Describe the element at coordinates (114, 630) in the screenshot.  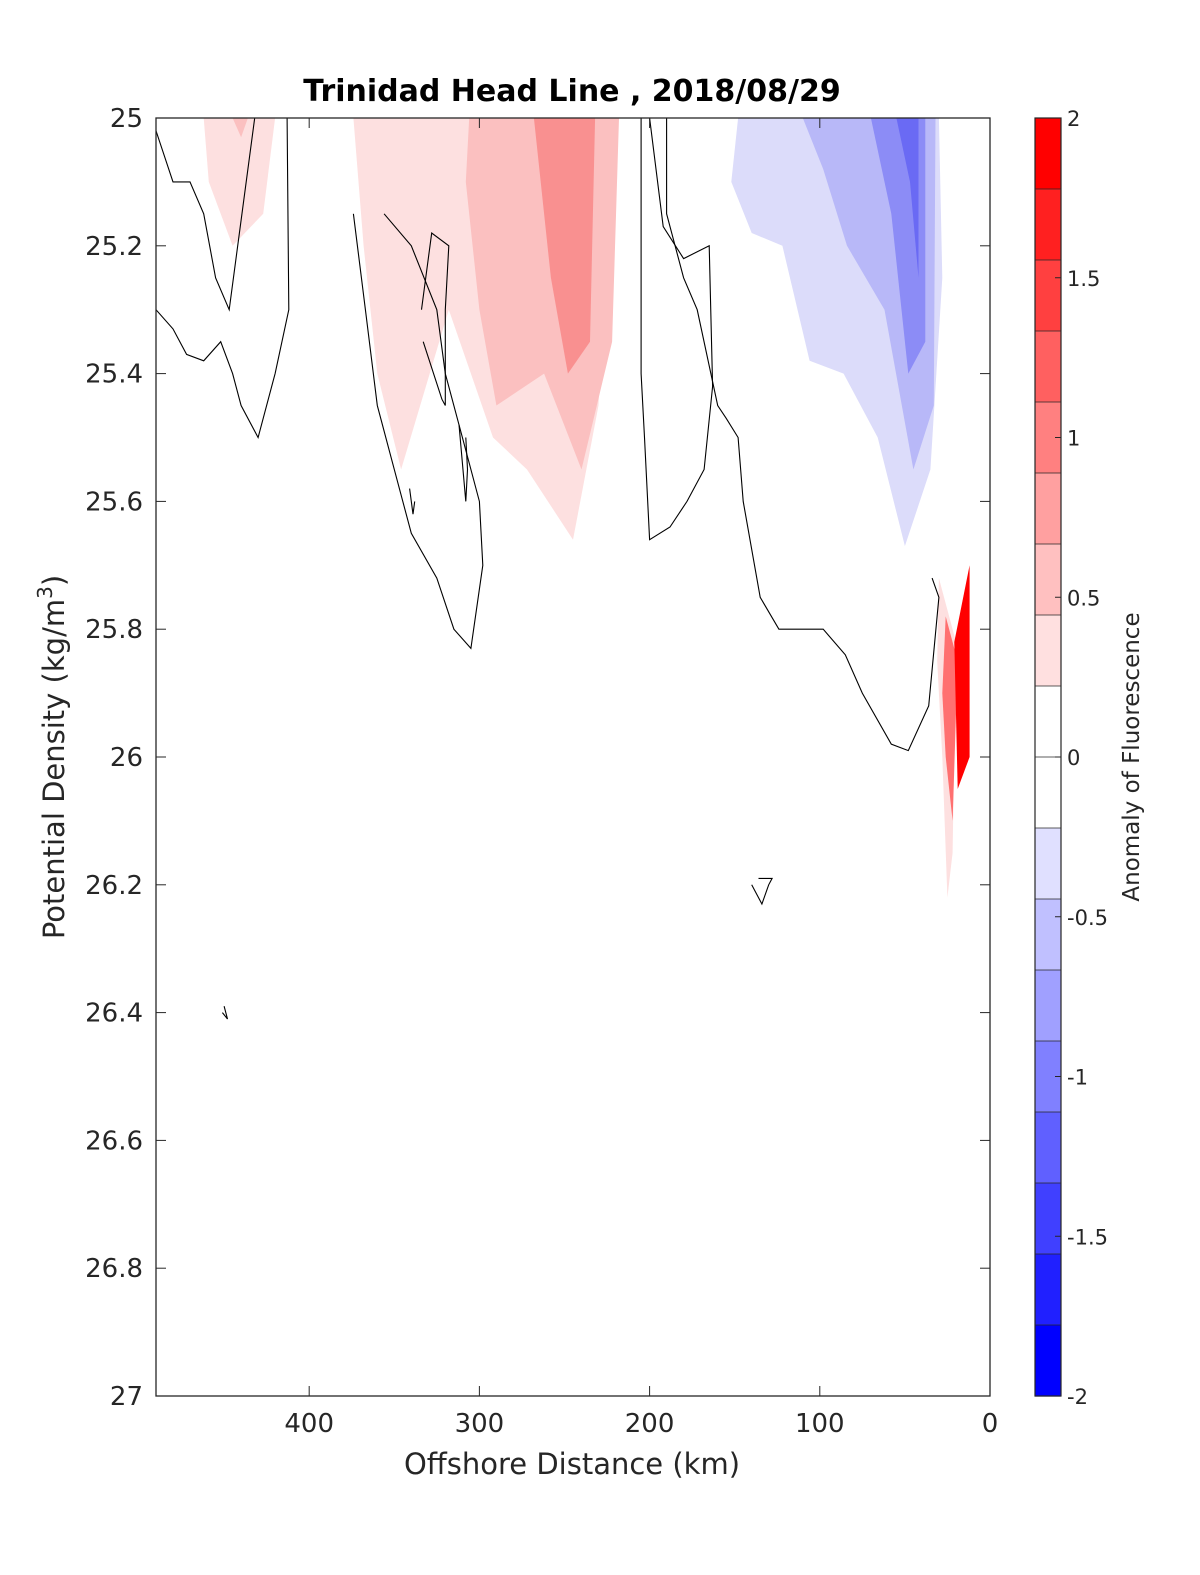
I see `y-tick-label: 25.8` at that location.